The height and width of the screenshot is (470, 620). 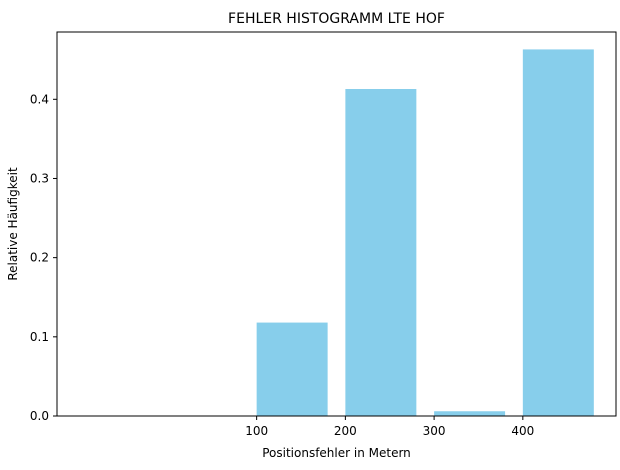 What do you see at coordinates (345, 431) in the screenshot?
I see `x-tick-label-1: 200` at bounding box center [345, 431].